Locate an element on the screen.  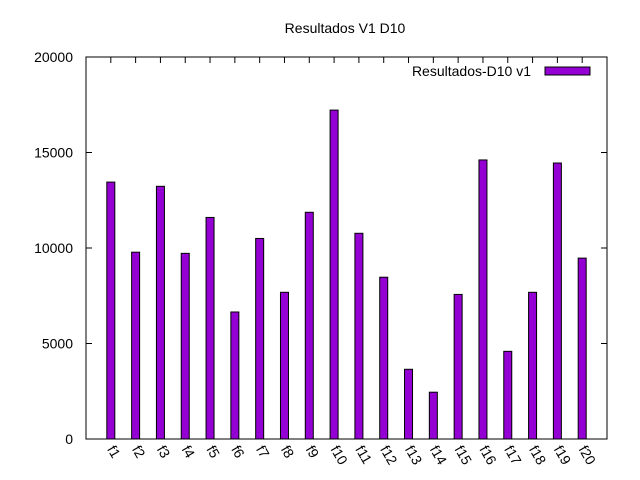
x-tick-label: f19 is located at coordinates (563, 455).